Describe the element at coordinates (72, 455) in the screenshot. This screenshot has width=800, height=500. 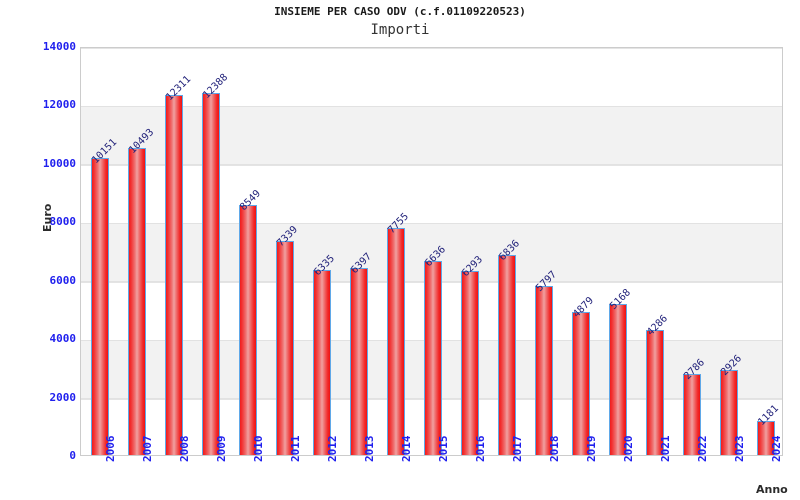
I see `y-tick-label: 0` at that location.